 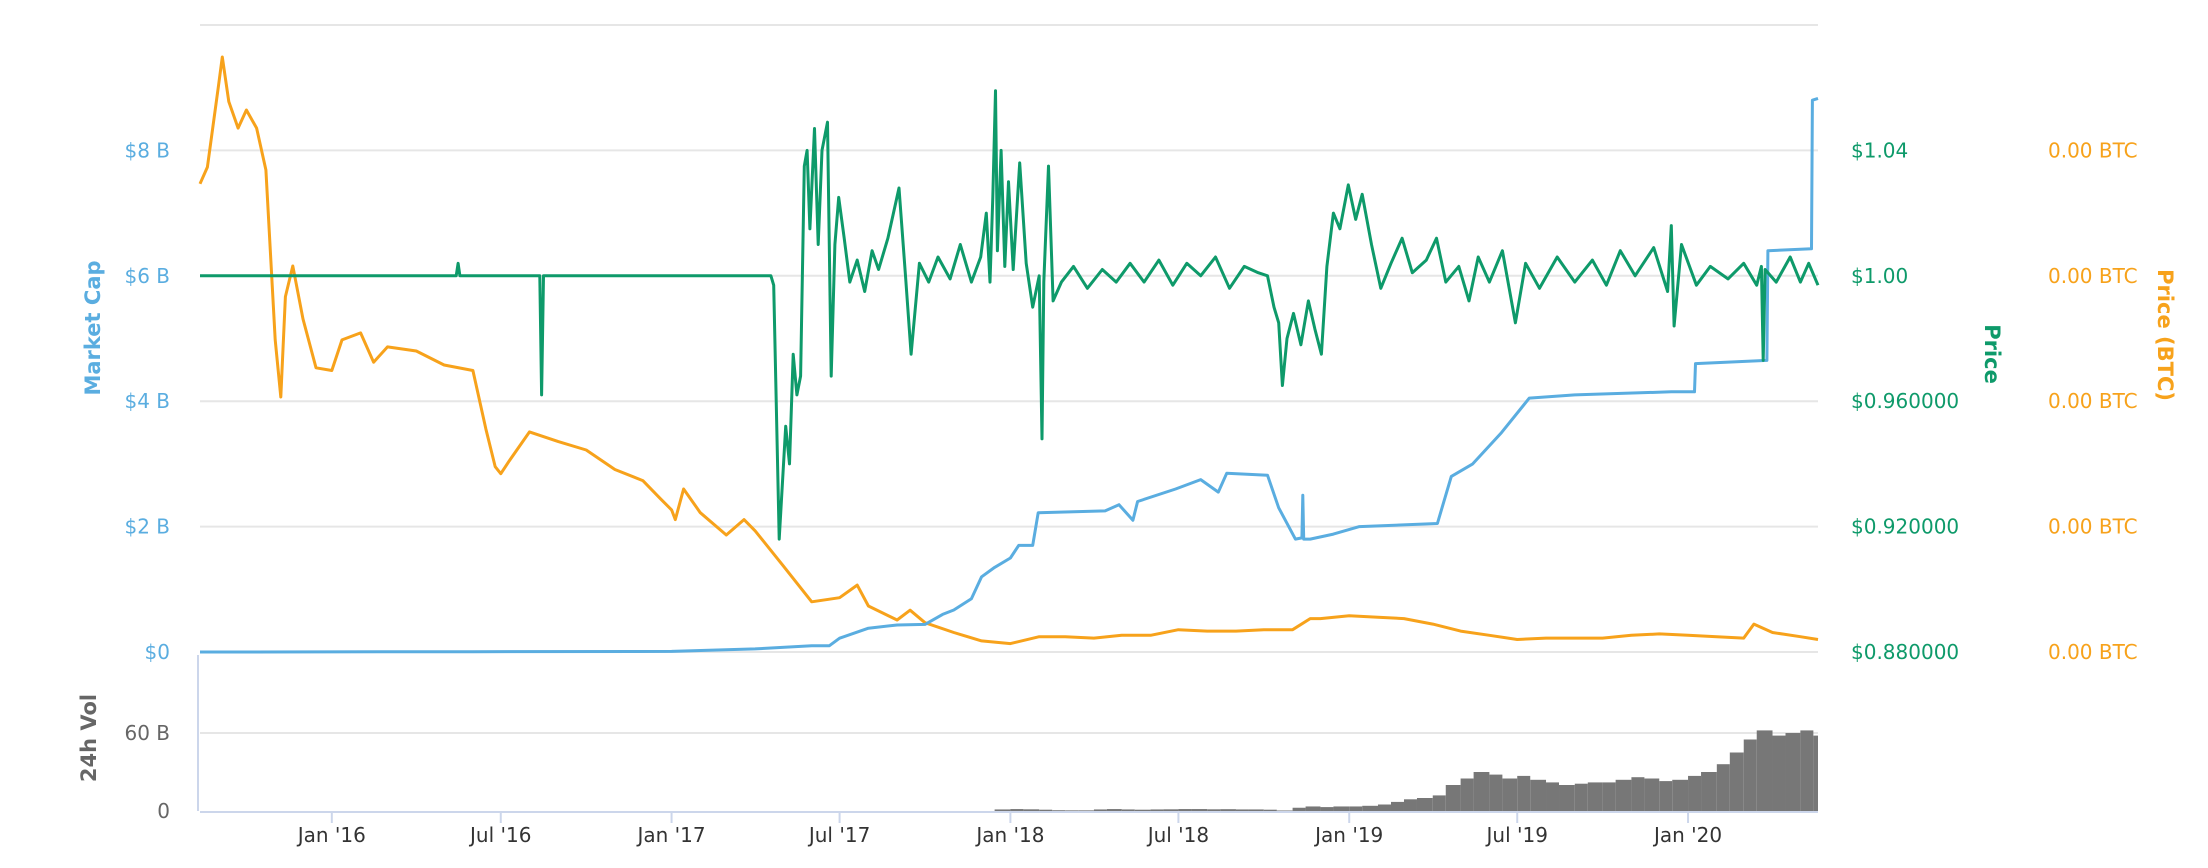 What do you see at coordinates (163, 811) in the screenshot?
I see `volume-tick-label: 0` at bounding box center [163, 811].